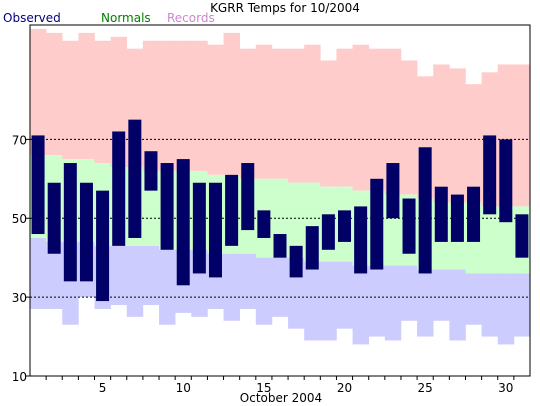  What do you see at coordinates (21, 258) in the screenshot?
I see `y-axis: 10 30 50 70` at bounding box center [21, 258].